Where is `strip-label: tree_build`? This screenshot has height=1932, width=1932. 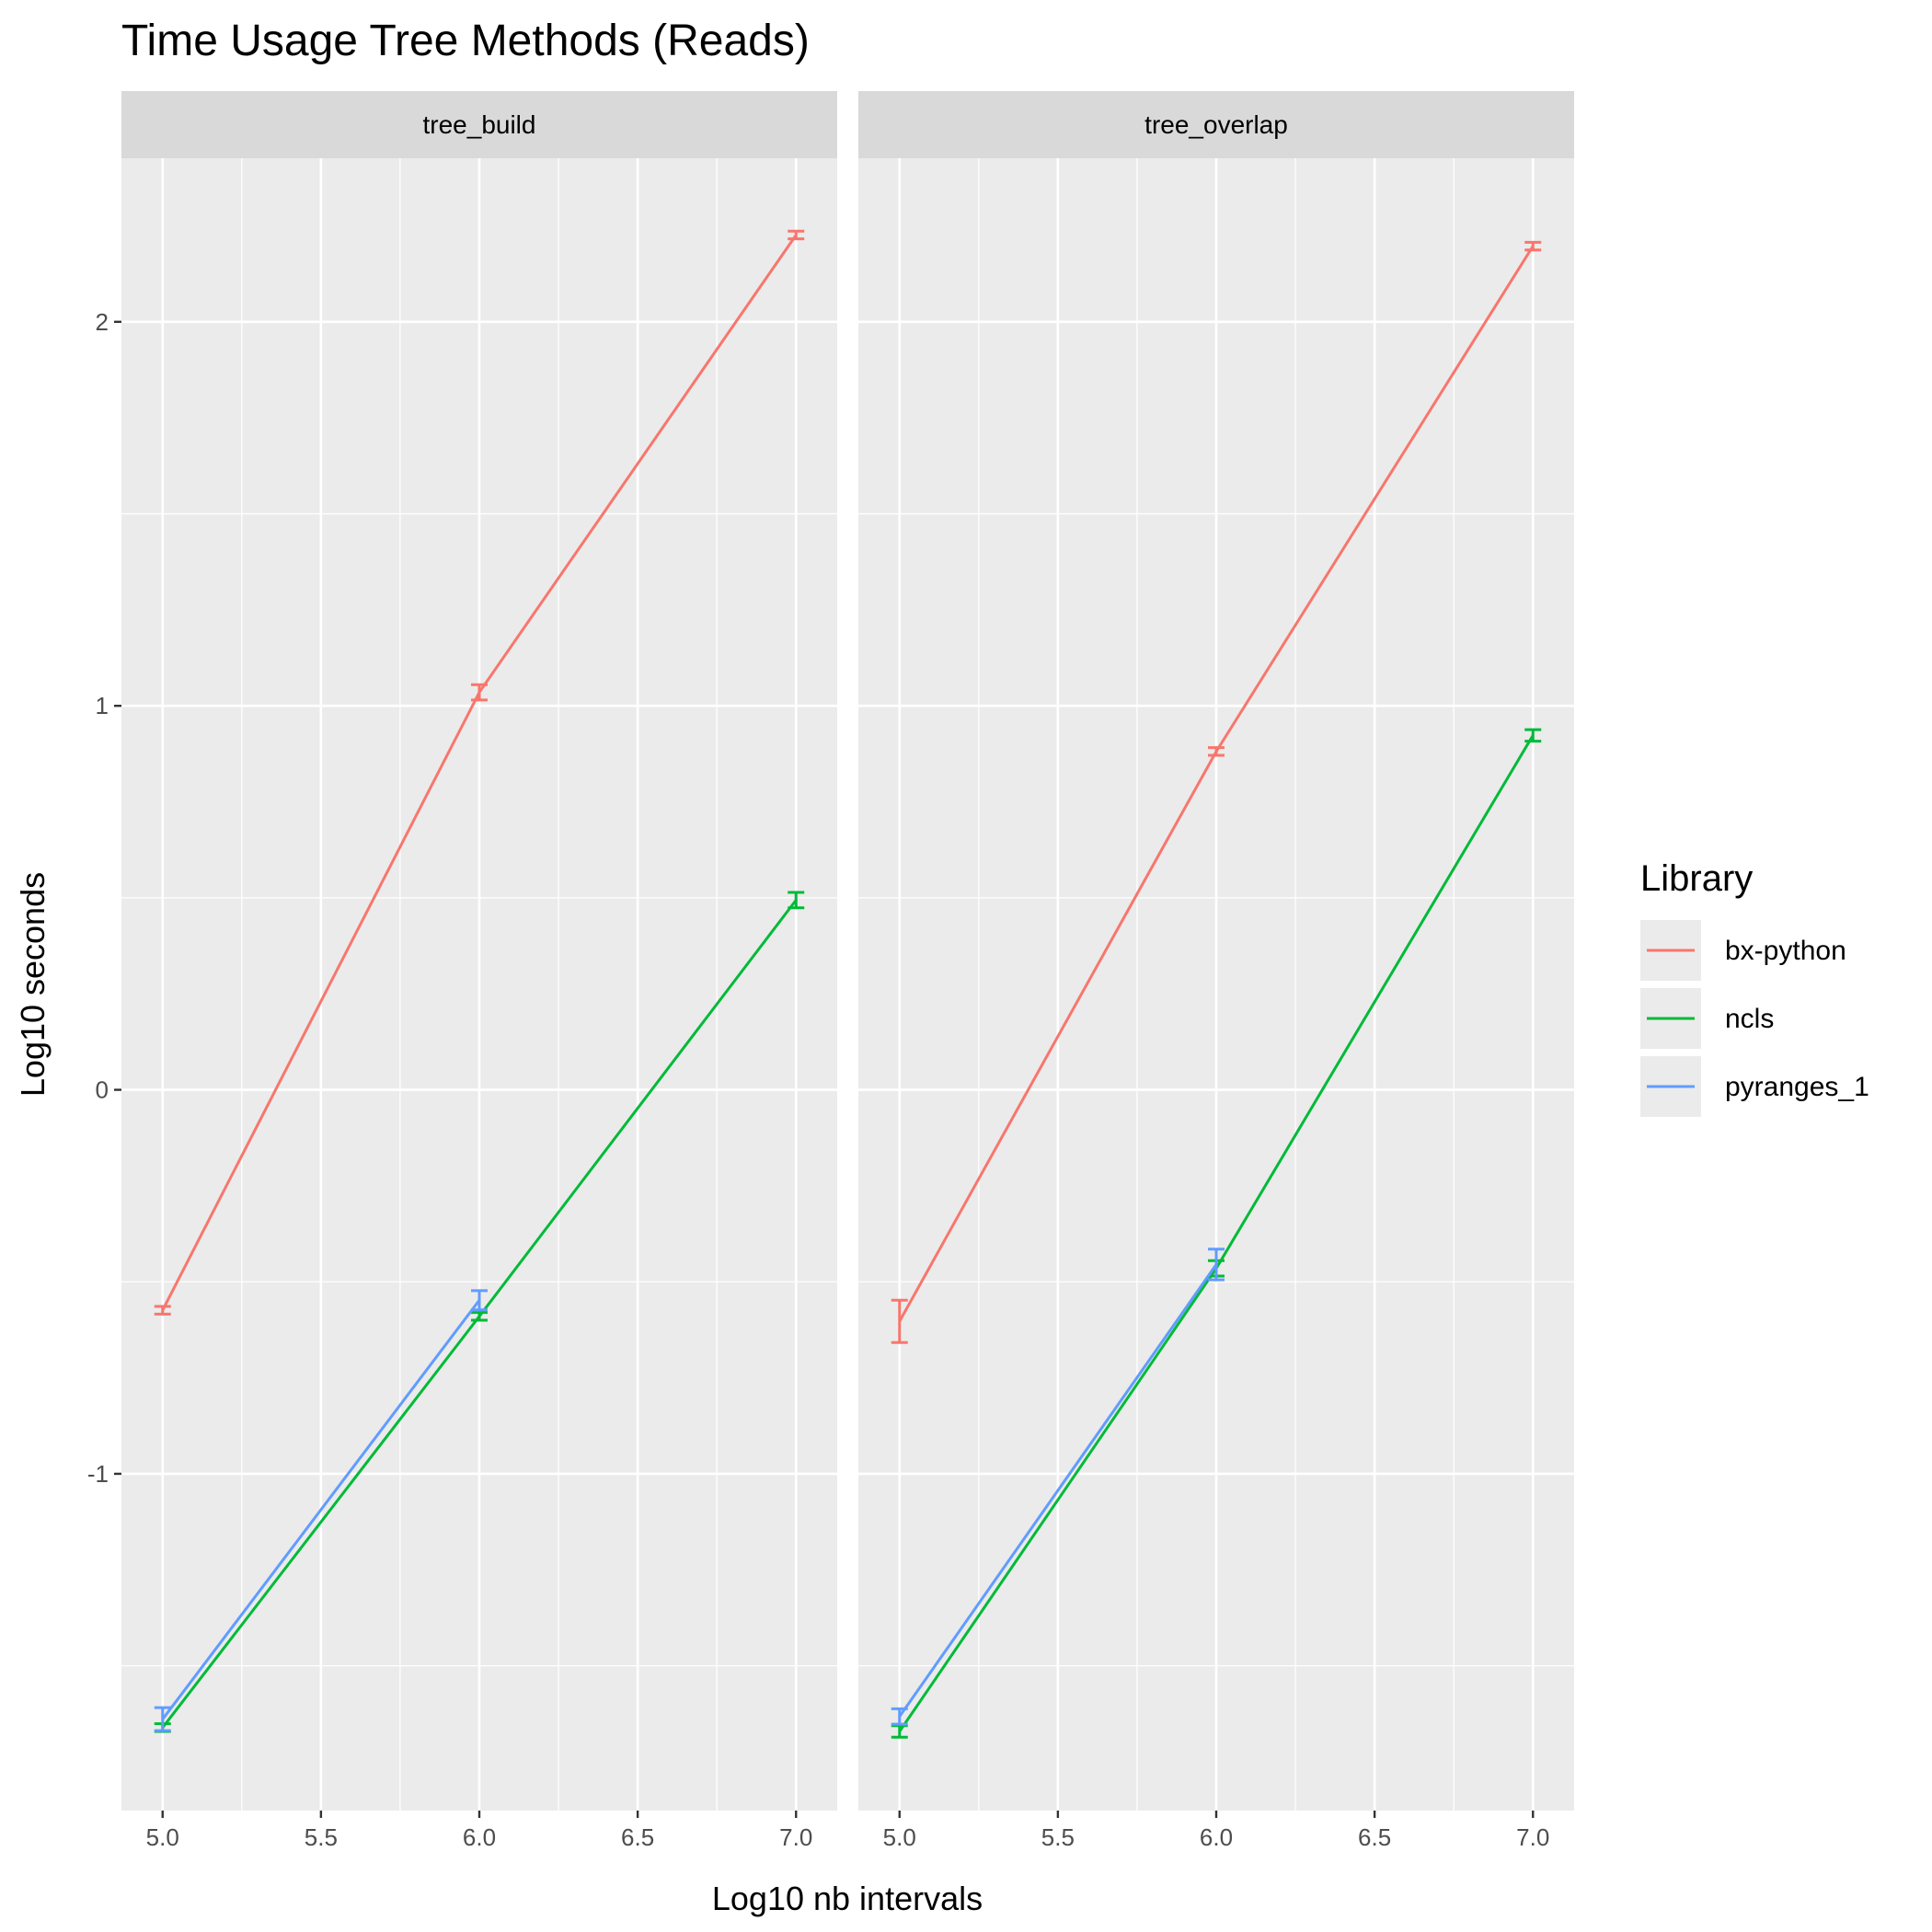
strip-label: tree_build is located at coordinates (479, 124).